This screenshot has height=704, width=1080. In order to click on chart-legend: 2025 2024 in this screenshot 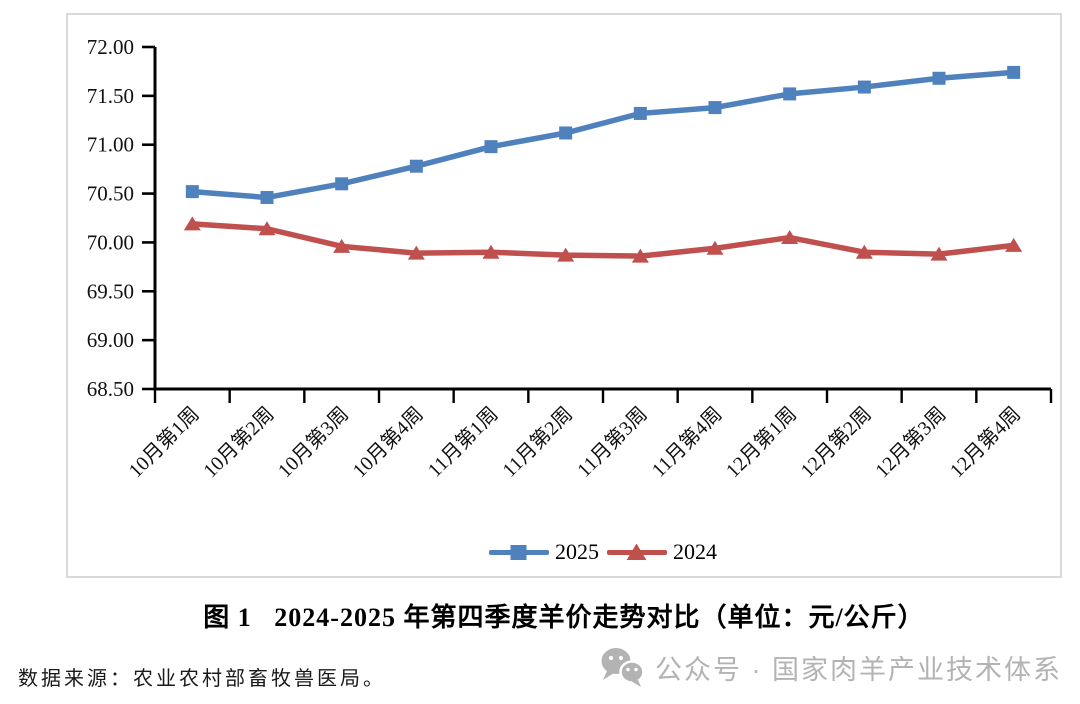, I will do `click(603, 552)`.